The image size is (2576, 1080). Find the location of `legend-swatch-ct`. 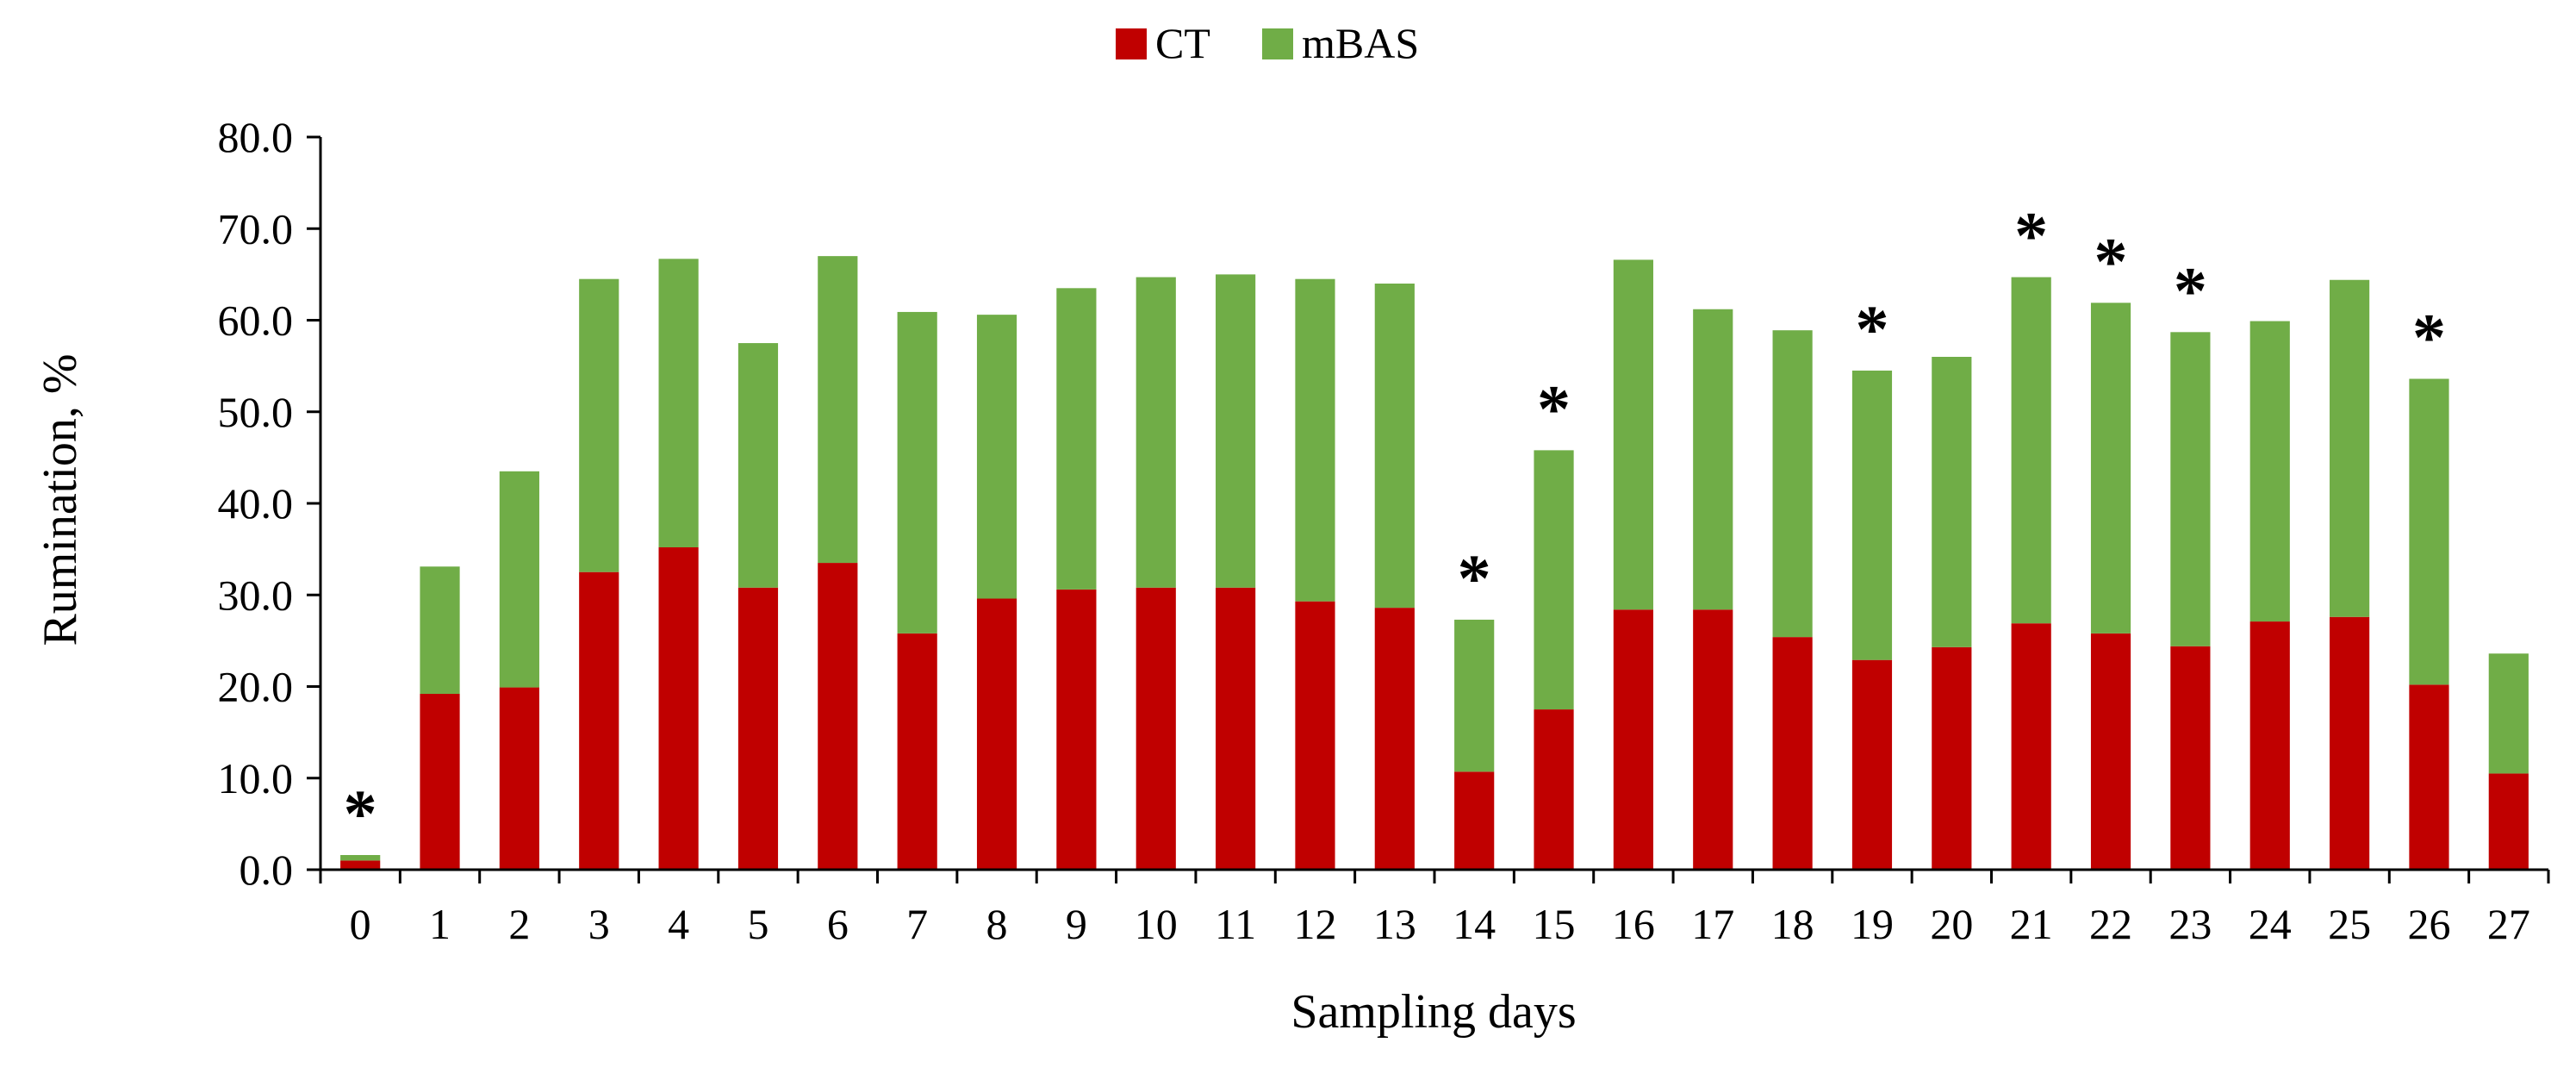

legend-swatch-ct is located at coordinates (1132, 43).